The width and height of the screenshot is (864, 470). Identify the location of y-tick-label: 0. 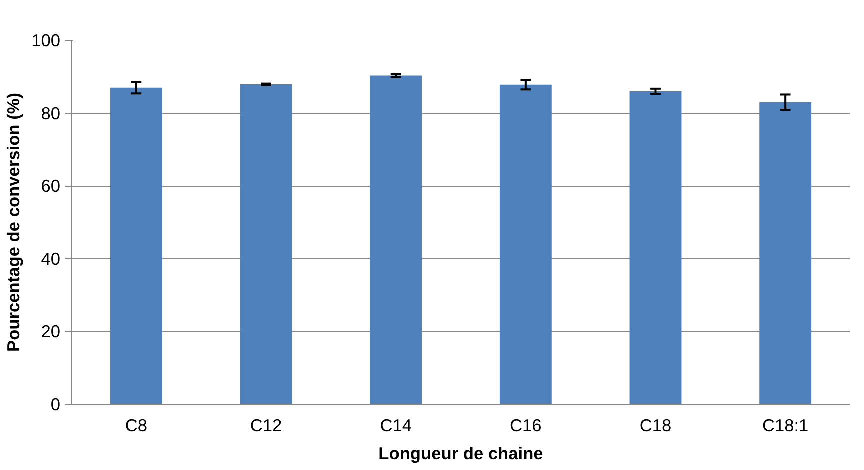
(55, 404).